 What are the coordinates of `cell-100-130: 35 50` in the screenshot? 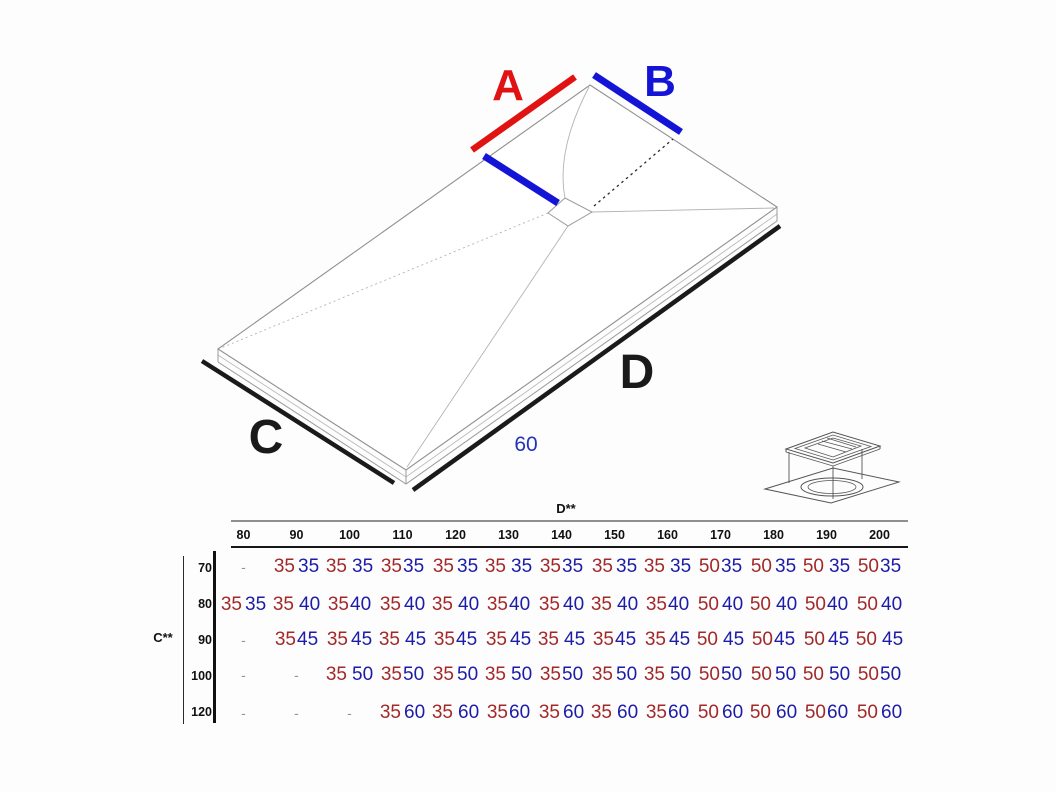 It's located at (508, 674).